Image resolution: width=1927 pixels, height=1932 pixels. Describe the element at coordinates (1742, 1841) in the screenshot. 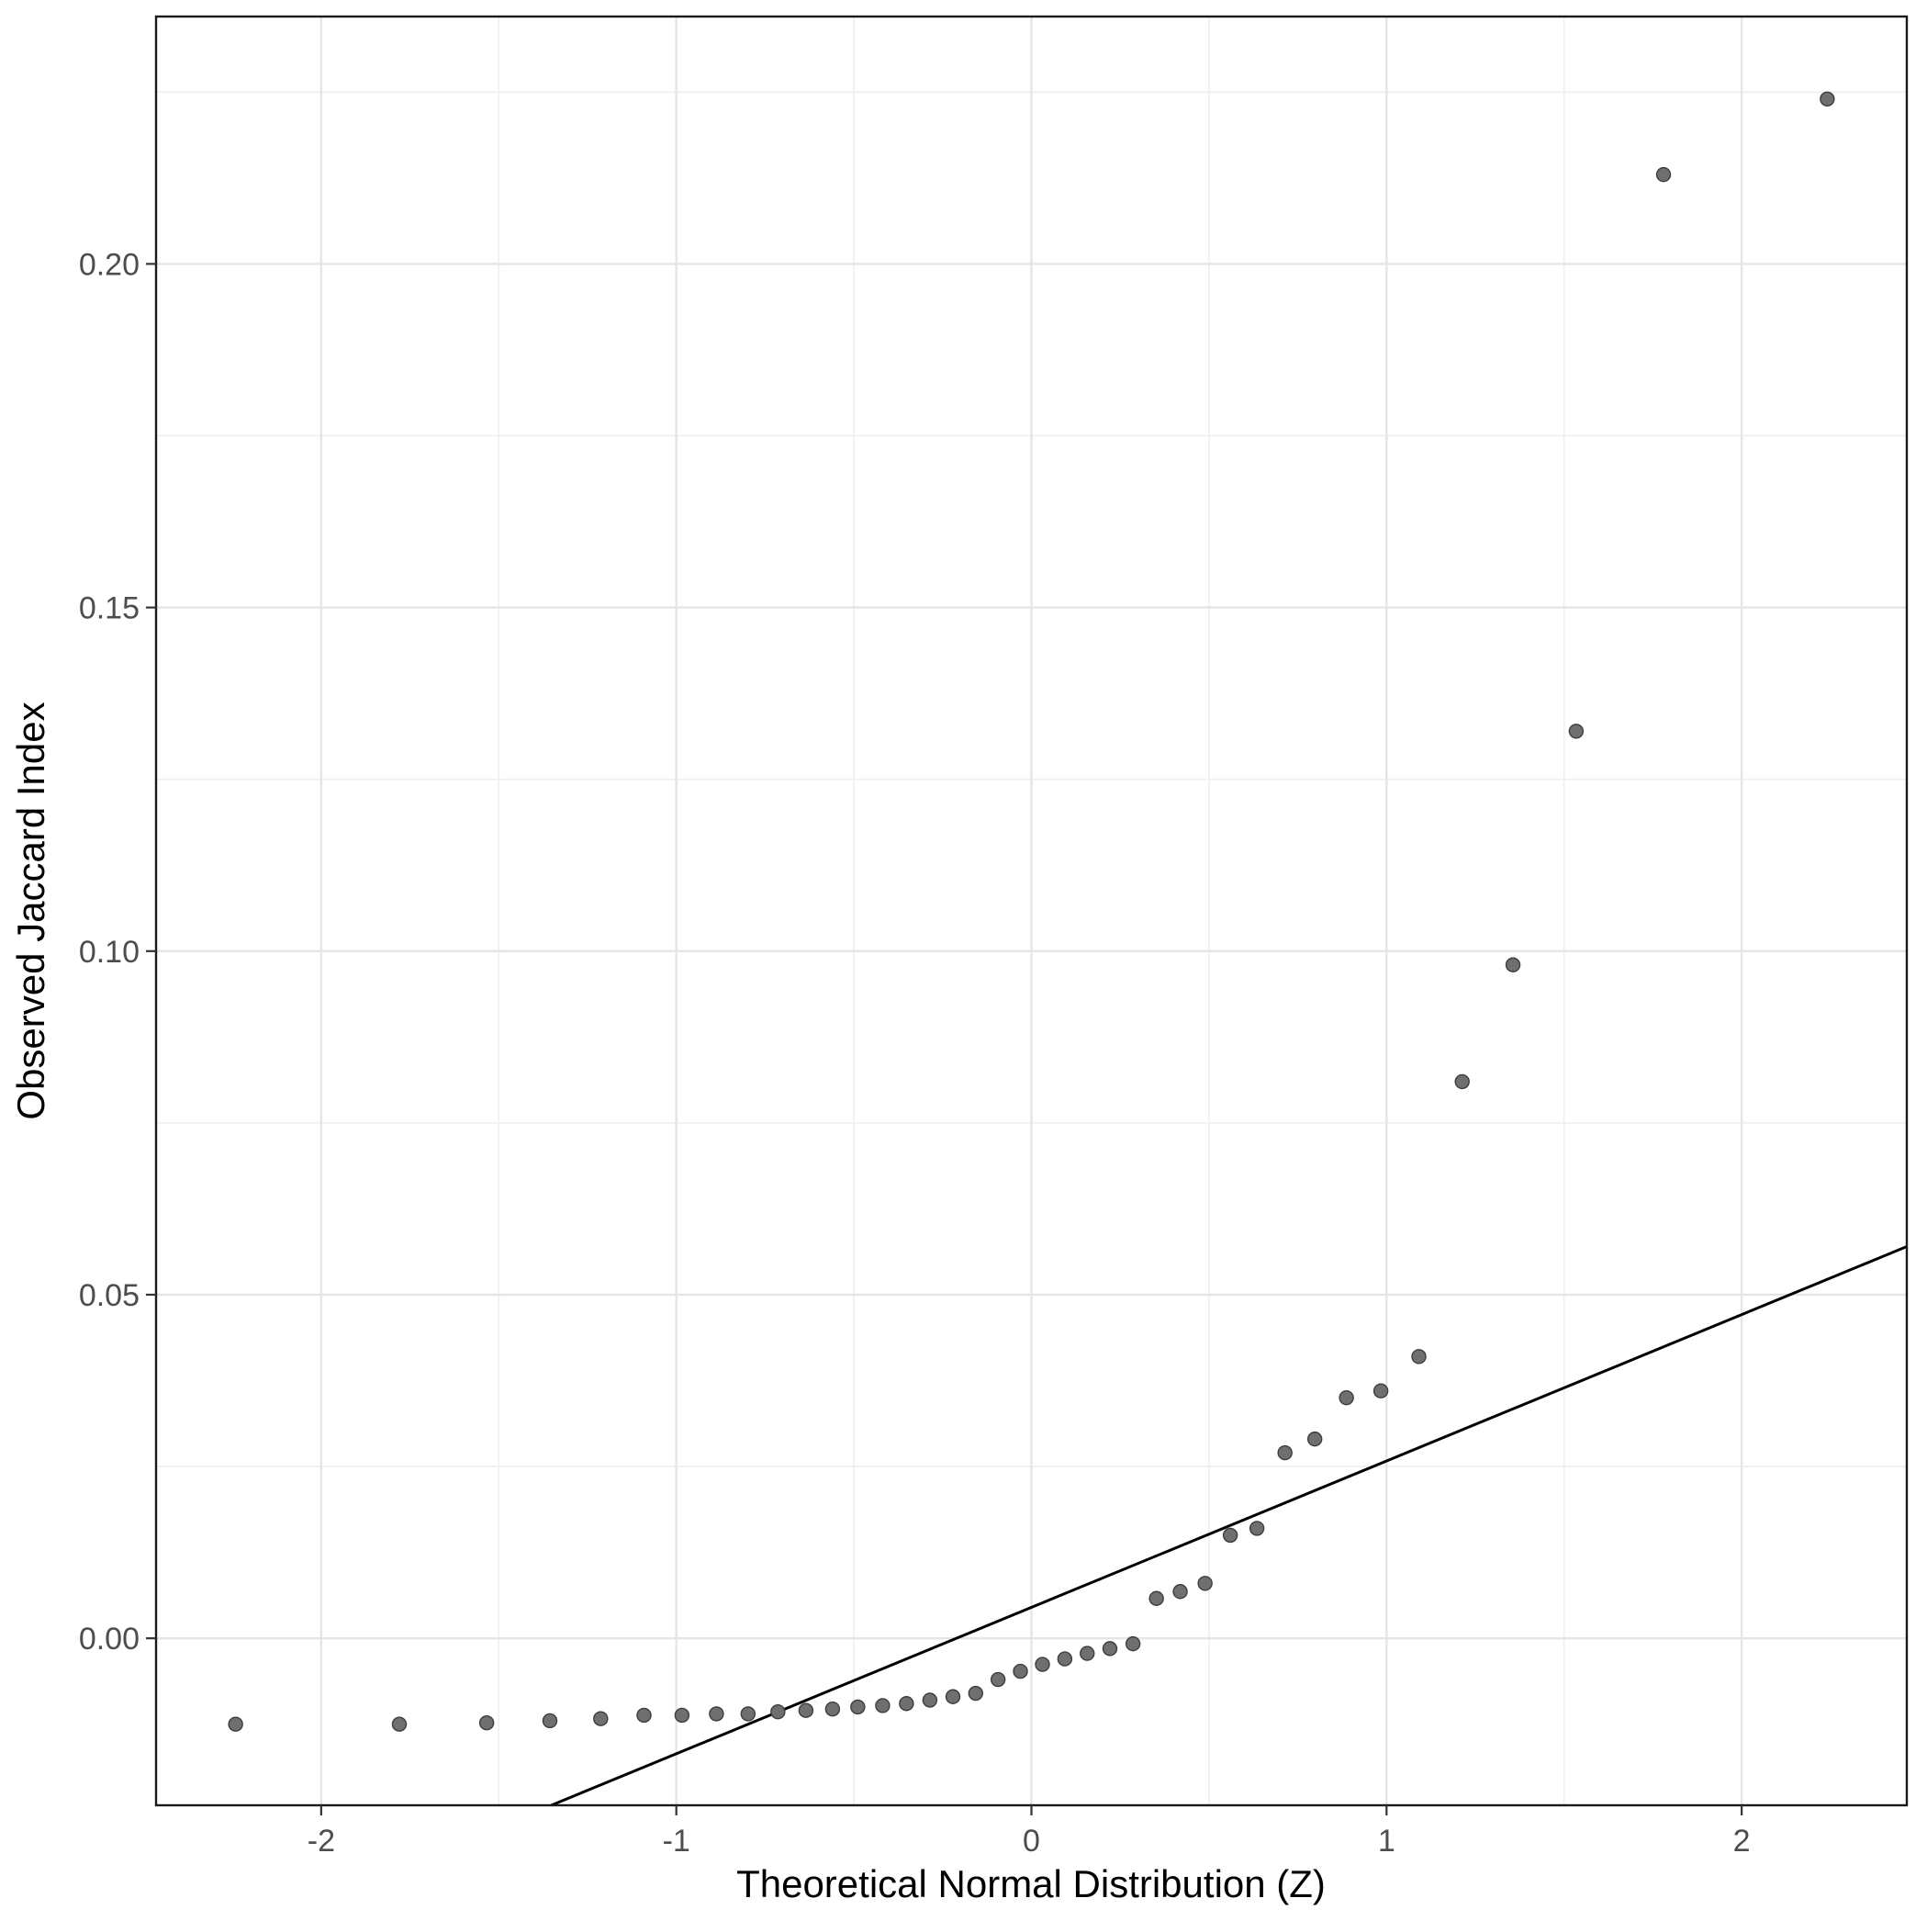

I see `x-tick-label: 2` at that location.